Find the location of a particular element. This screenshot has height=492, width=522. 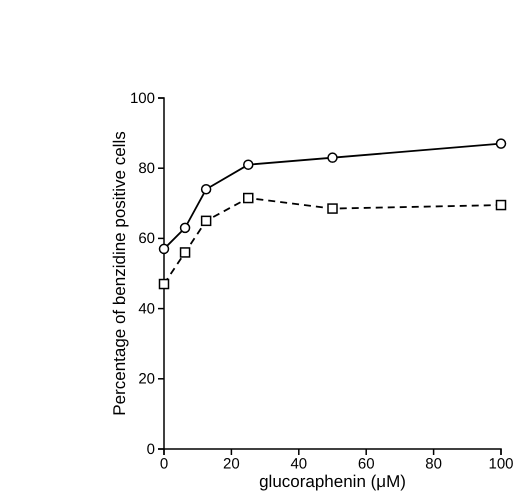

y-tick-label: 60 is located at coordinates (146, 239).